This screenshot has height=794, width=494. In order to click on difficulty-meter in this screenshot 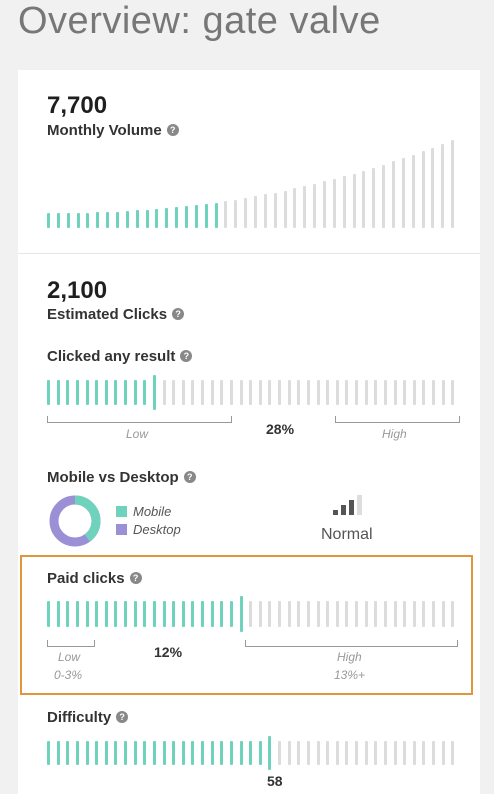, I will do `click(254, 753)`.